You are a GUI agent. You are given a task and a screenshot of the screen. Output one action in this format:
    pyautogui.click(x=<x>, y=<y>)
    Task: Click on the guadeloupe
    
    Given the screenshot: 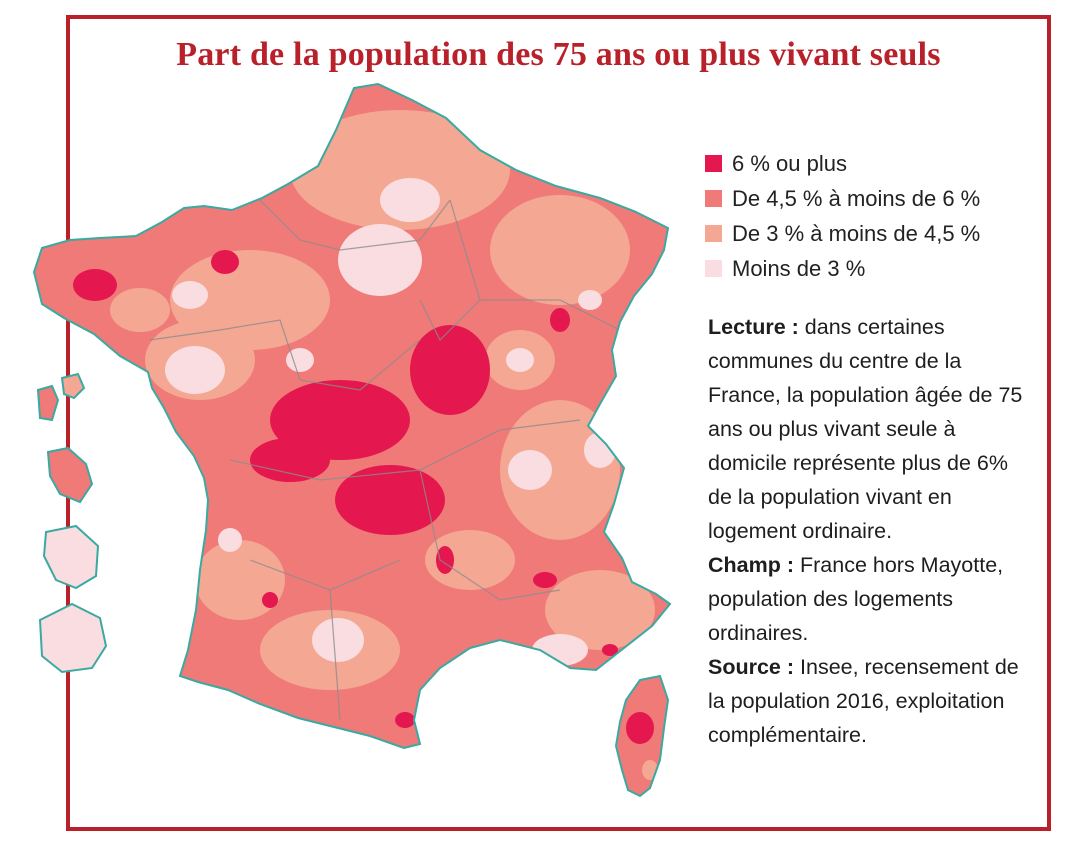 What is the action you would take?
    pyautogui.click(x=61, y=397)
    